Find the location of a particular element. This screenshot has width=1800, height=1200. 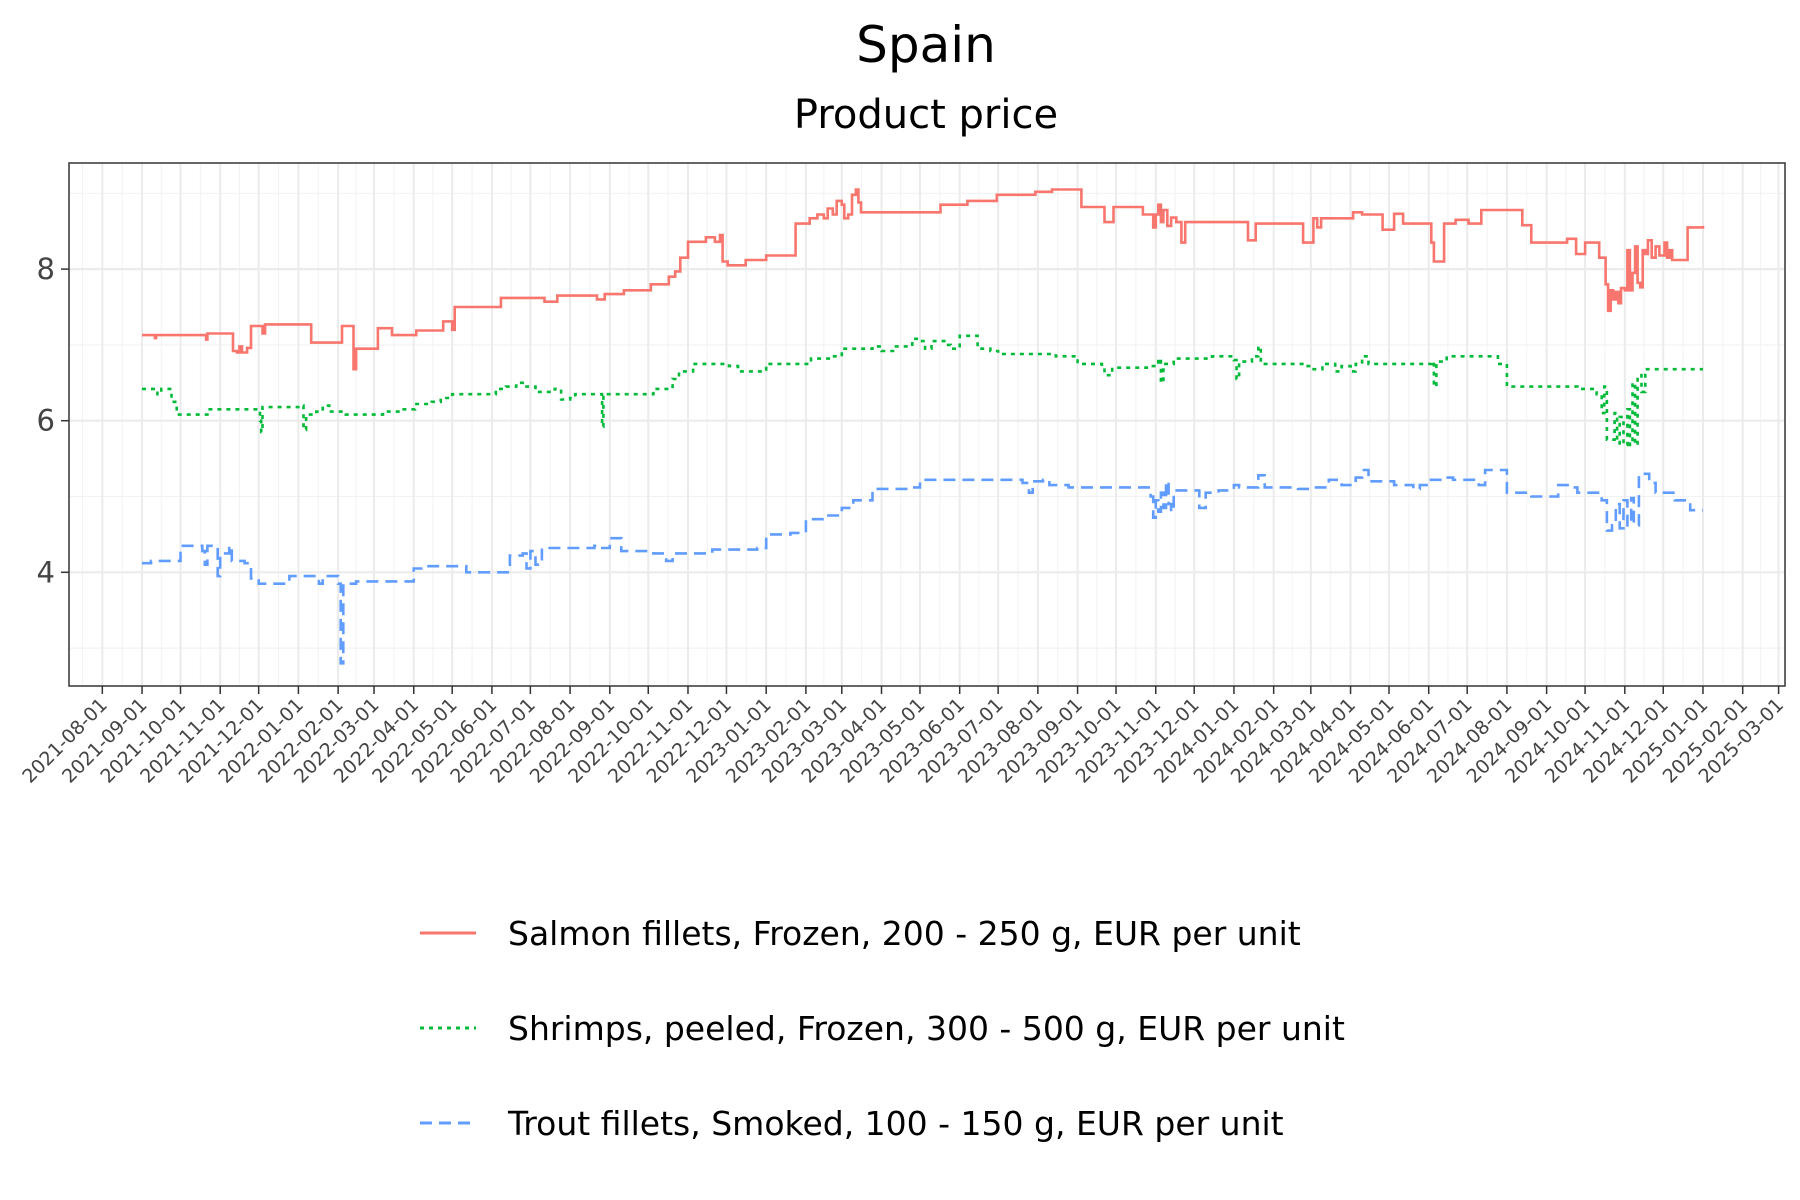

y-axis: 4 6 8 is located at coordinates (53, 420).